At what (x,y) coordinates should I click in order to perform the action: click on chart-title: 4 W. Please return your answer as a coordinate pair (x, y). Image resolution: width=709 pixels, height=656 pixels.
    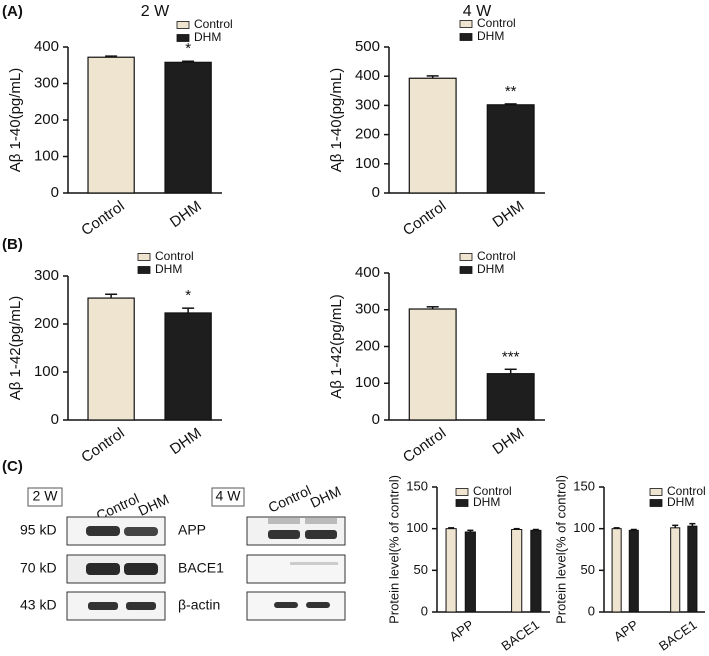
    Looking at the image, I should click on (477, 11).